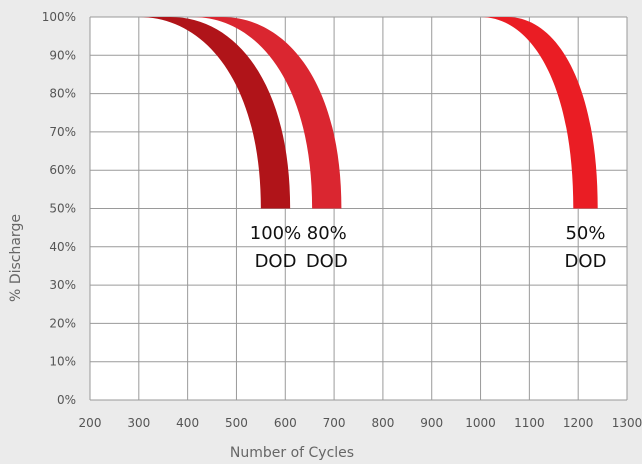  I want to click on x-tick-label: 500, so click(236, 423).